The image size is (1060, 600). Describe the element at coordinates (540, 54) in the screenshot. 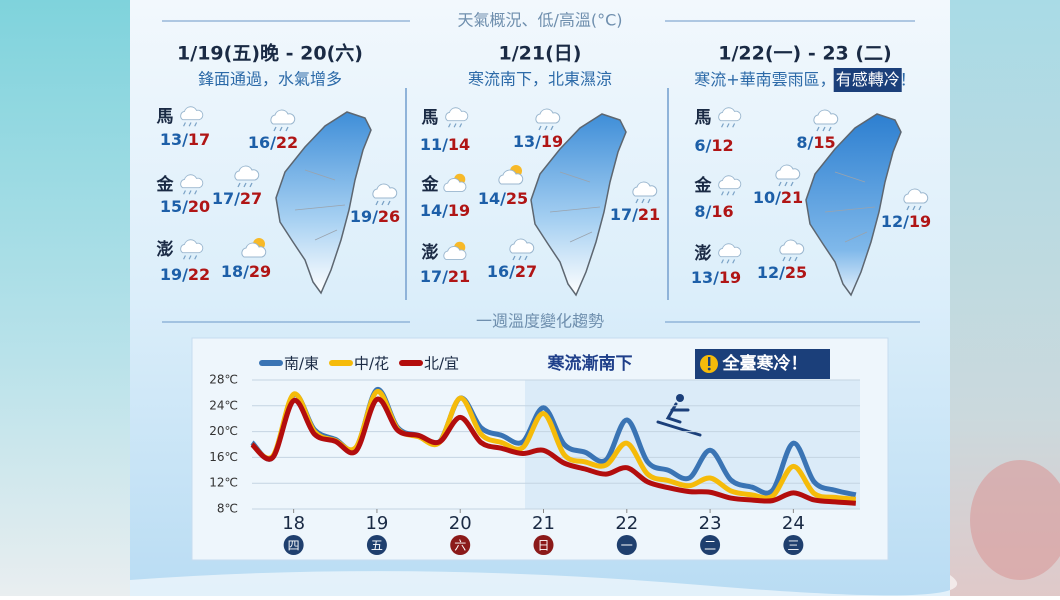

I see `panel-date: 1/21(日)` at that location.